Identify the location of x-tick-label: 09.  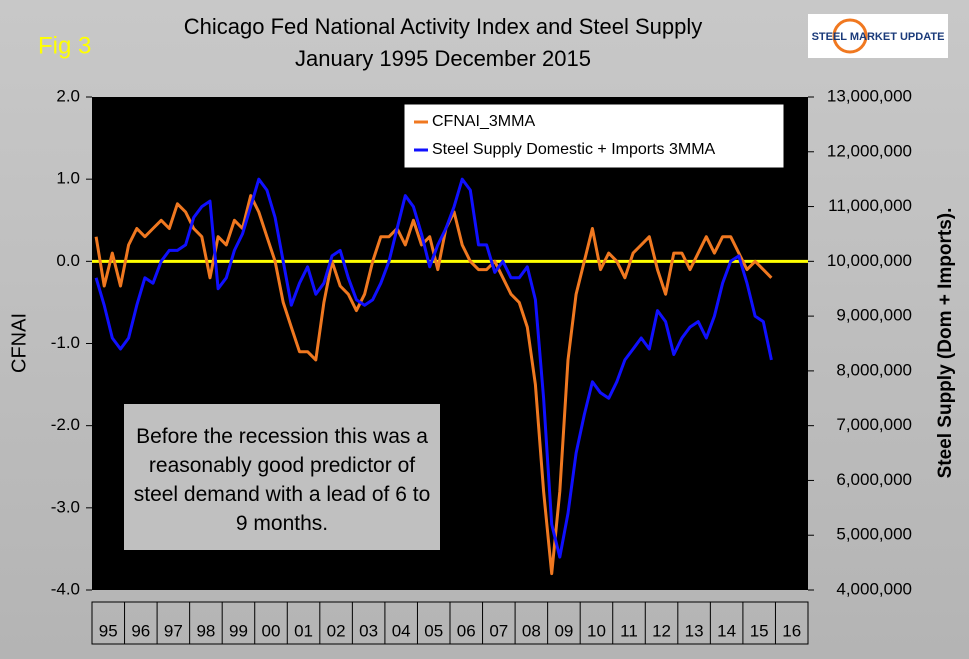
(563, 630).